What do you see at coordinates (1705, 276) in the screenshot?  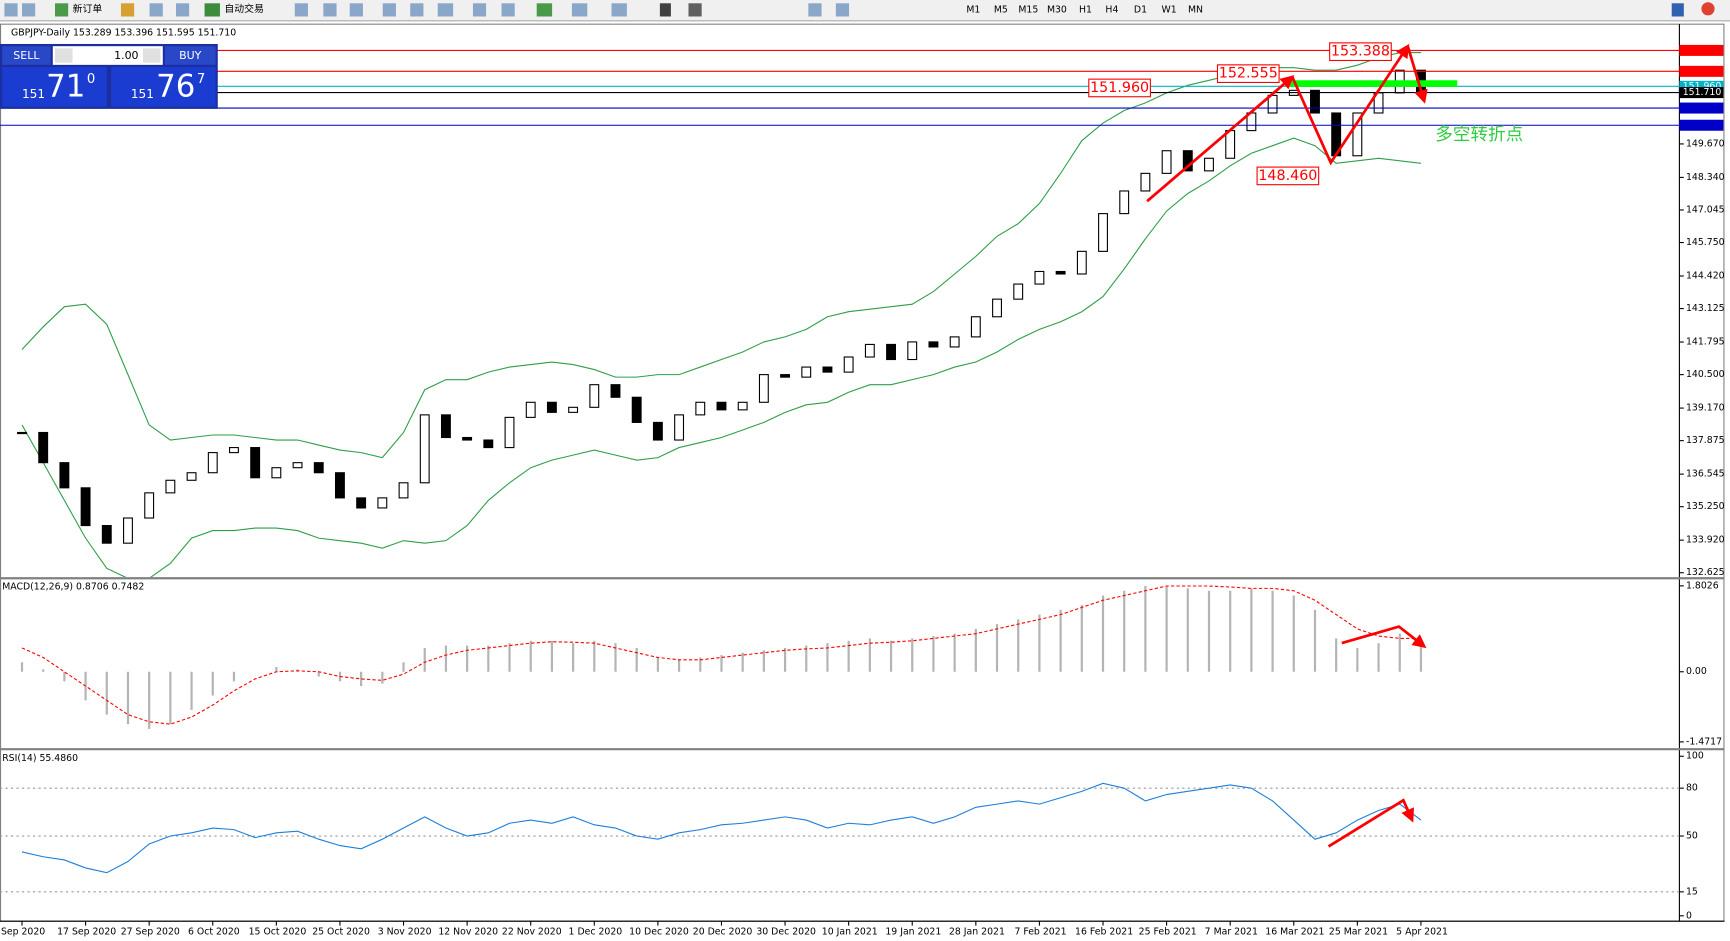 I see `y-tick-label: 144.420` at bounding box center [1705, 276].